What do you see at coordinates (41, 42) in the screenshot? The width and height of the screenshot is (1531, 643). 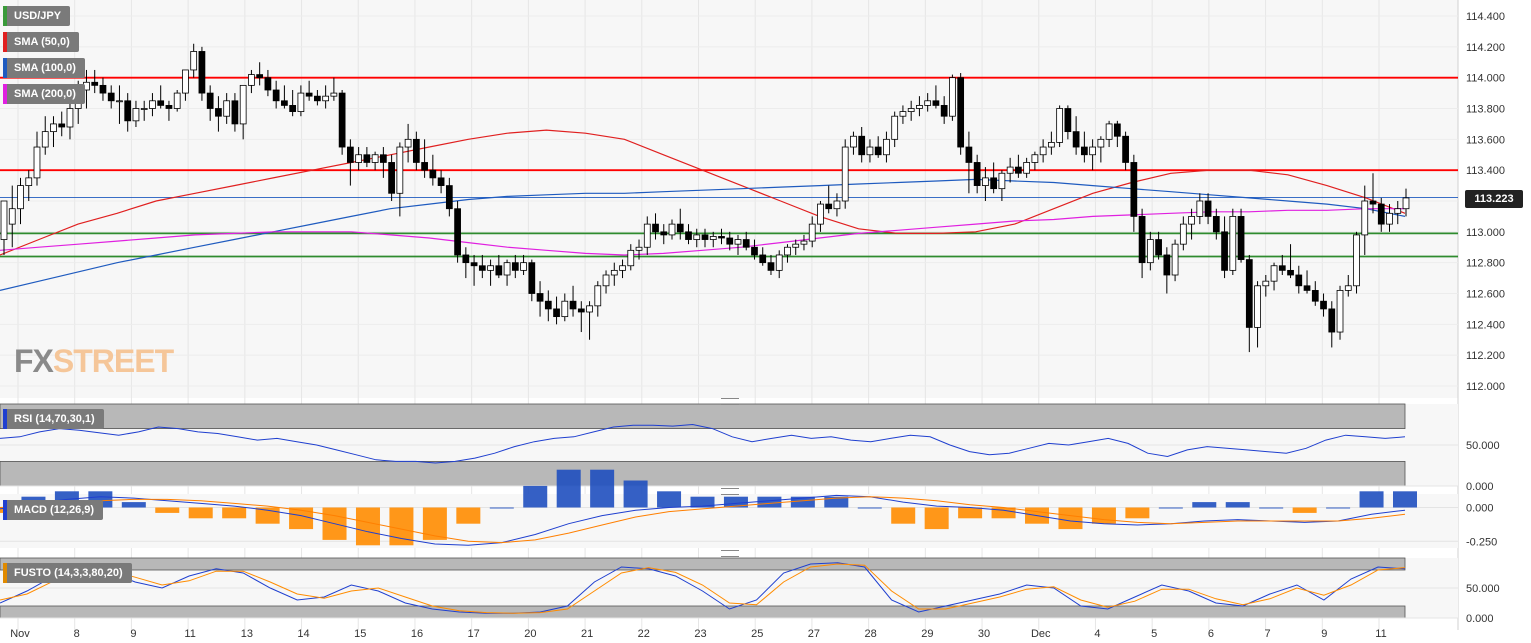 I see `legend-sma50: SMA (50,0)` at bounding box center [41, 42].